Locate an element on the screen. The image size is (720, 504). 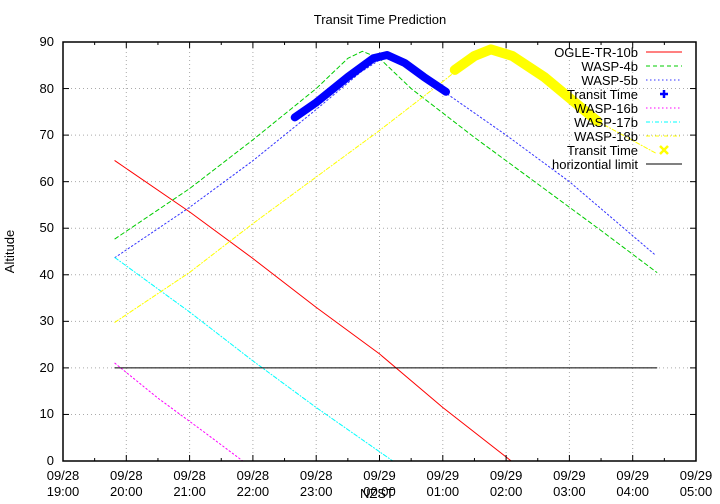
y-tick-label: 80 is located at coordinates (46, 88).